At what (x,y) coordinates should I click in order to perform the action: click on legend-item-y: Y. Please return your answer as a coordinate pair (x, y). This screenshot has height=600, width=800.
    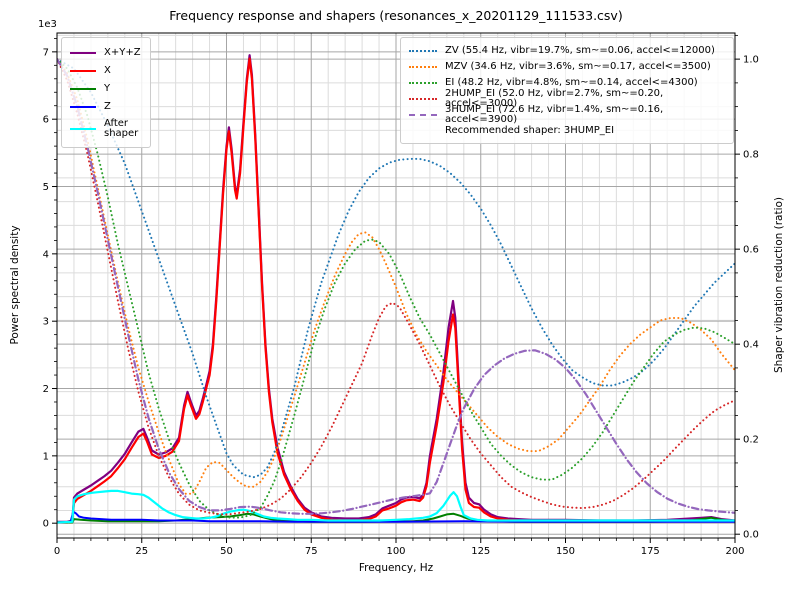
    Looking at the image, I should click on (105, 89).